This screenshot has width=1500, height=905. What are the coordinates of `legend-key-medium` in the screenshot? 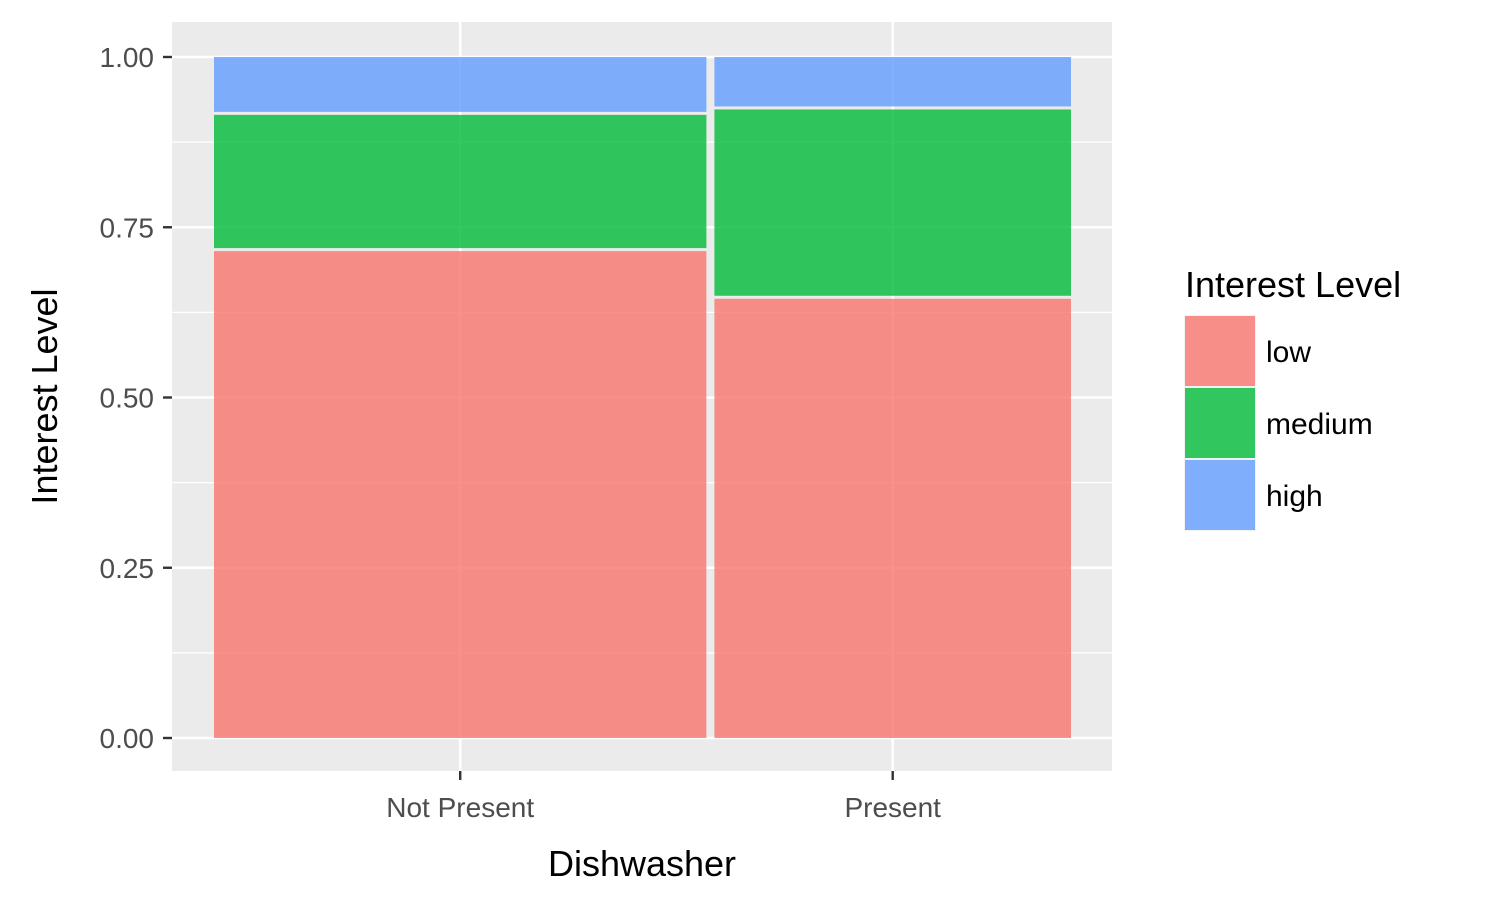 It's located at (1220, 423).